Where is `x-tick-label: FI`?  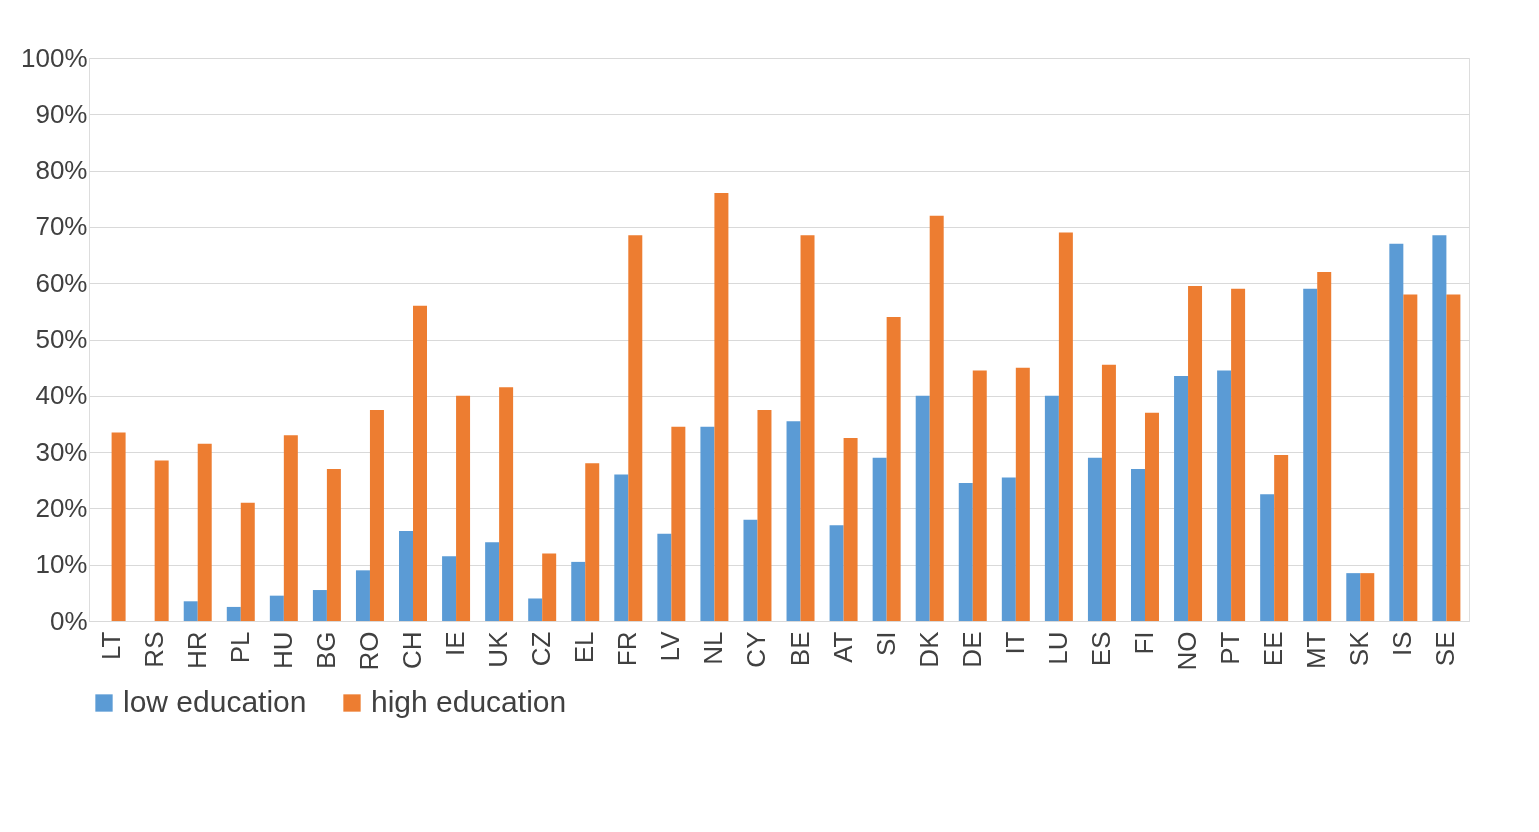 x-tick-label: FI is located at coordinates (1143, 643).